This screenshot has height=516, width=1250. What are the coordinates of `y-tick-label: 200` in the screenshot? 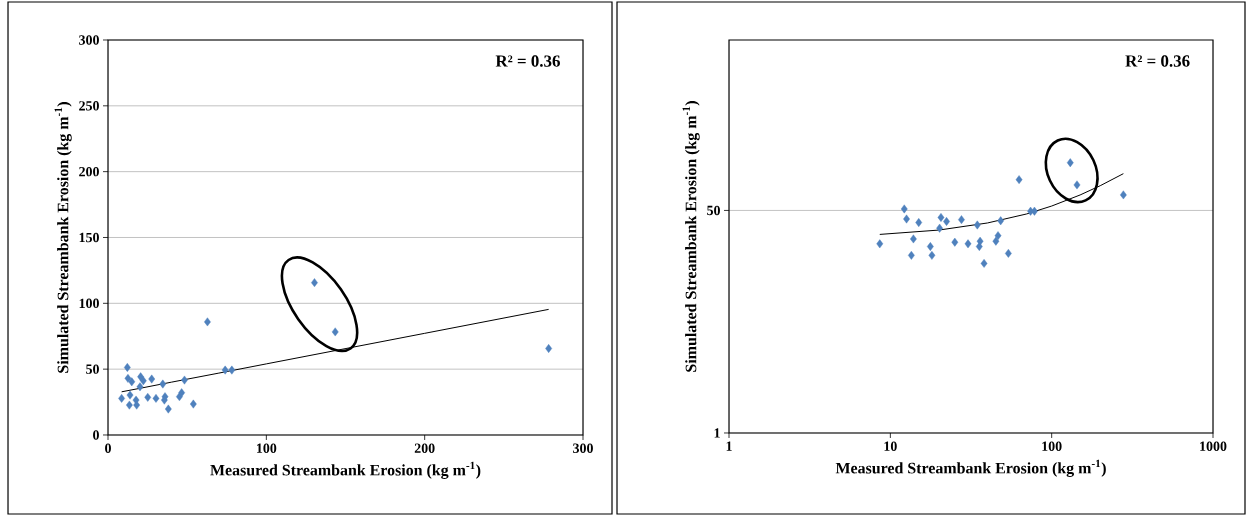 It's located at (89, 171).